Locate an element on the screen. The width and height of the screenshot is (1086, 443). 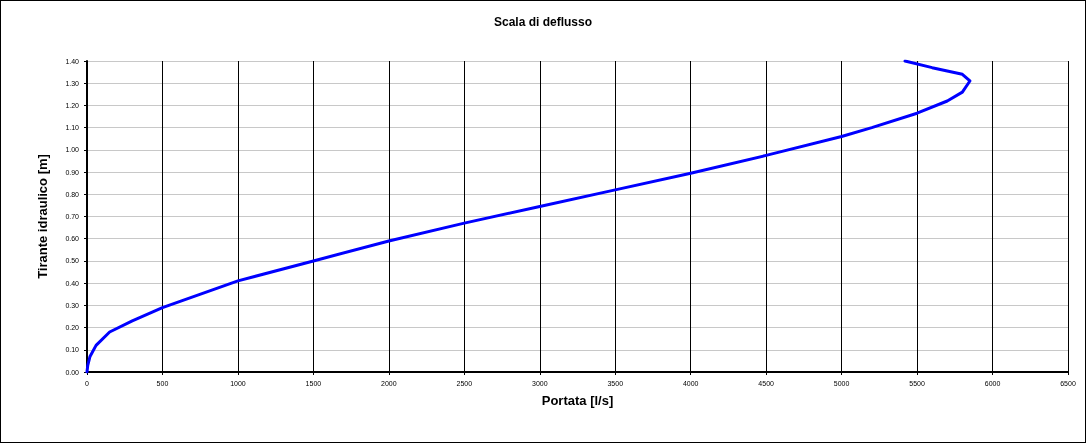
x-axis-title: Portata [l/s] is located at coordinates (577, 400).